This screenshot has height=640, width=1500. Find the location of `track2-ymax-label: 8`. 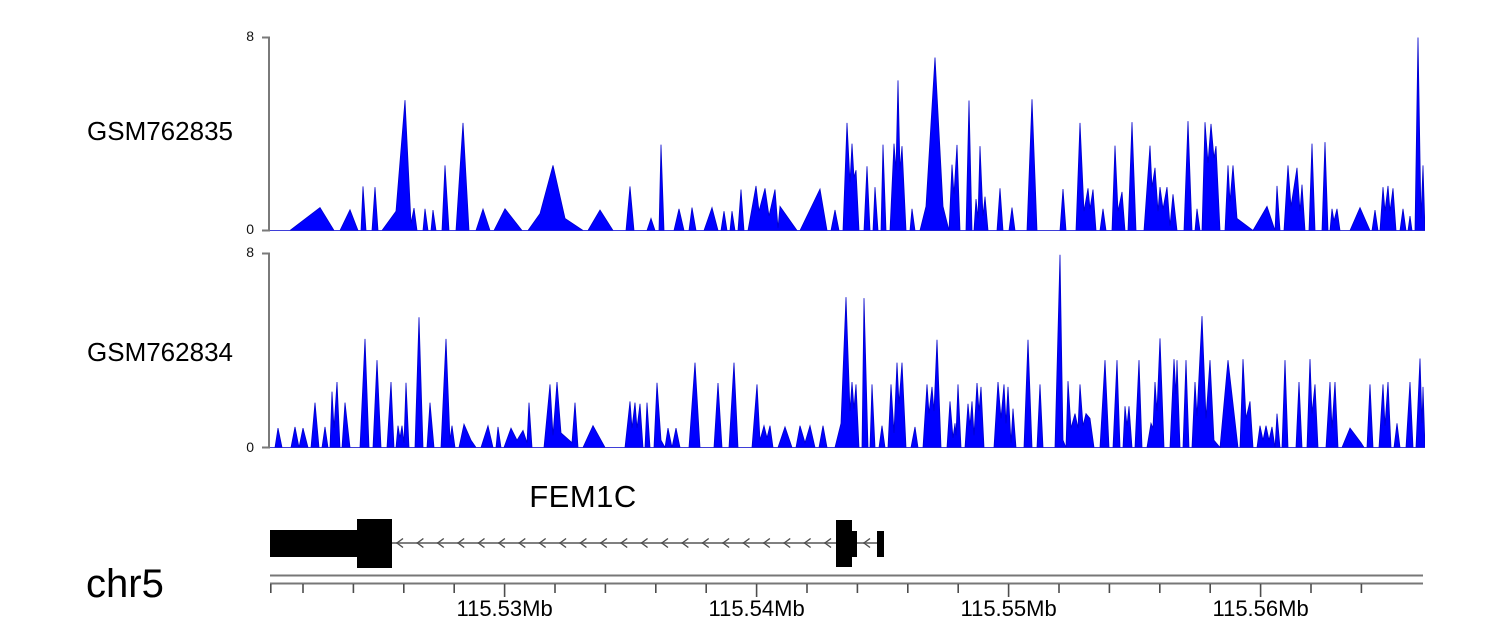

track2-ymax-label: 8 is located at coordinates (250, 252).